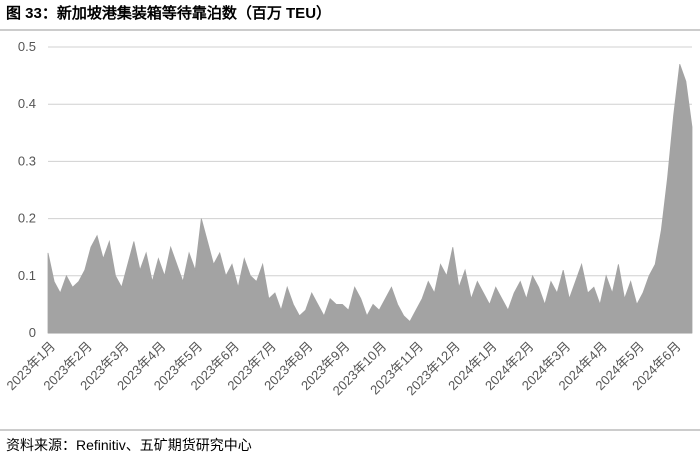 This screenshot has width=700, height=467. Describe the element at coordinates (168, 13) in the screenshot. I see `chart-title: 图 33：新加坡港集装箱等待靠泊数（百万 TEU）` at that location.